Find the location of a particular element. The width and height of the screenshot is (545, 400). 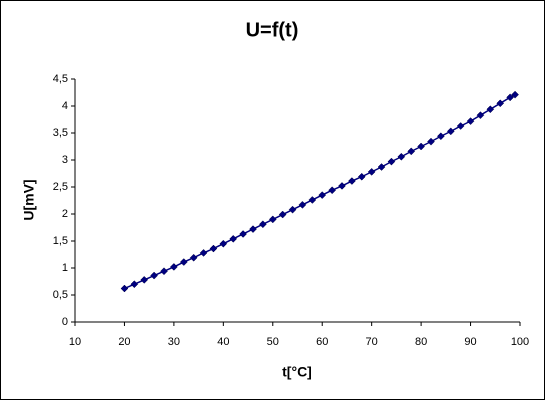

y-tick-label: 2,5 is located at coordinates (60, 187).